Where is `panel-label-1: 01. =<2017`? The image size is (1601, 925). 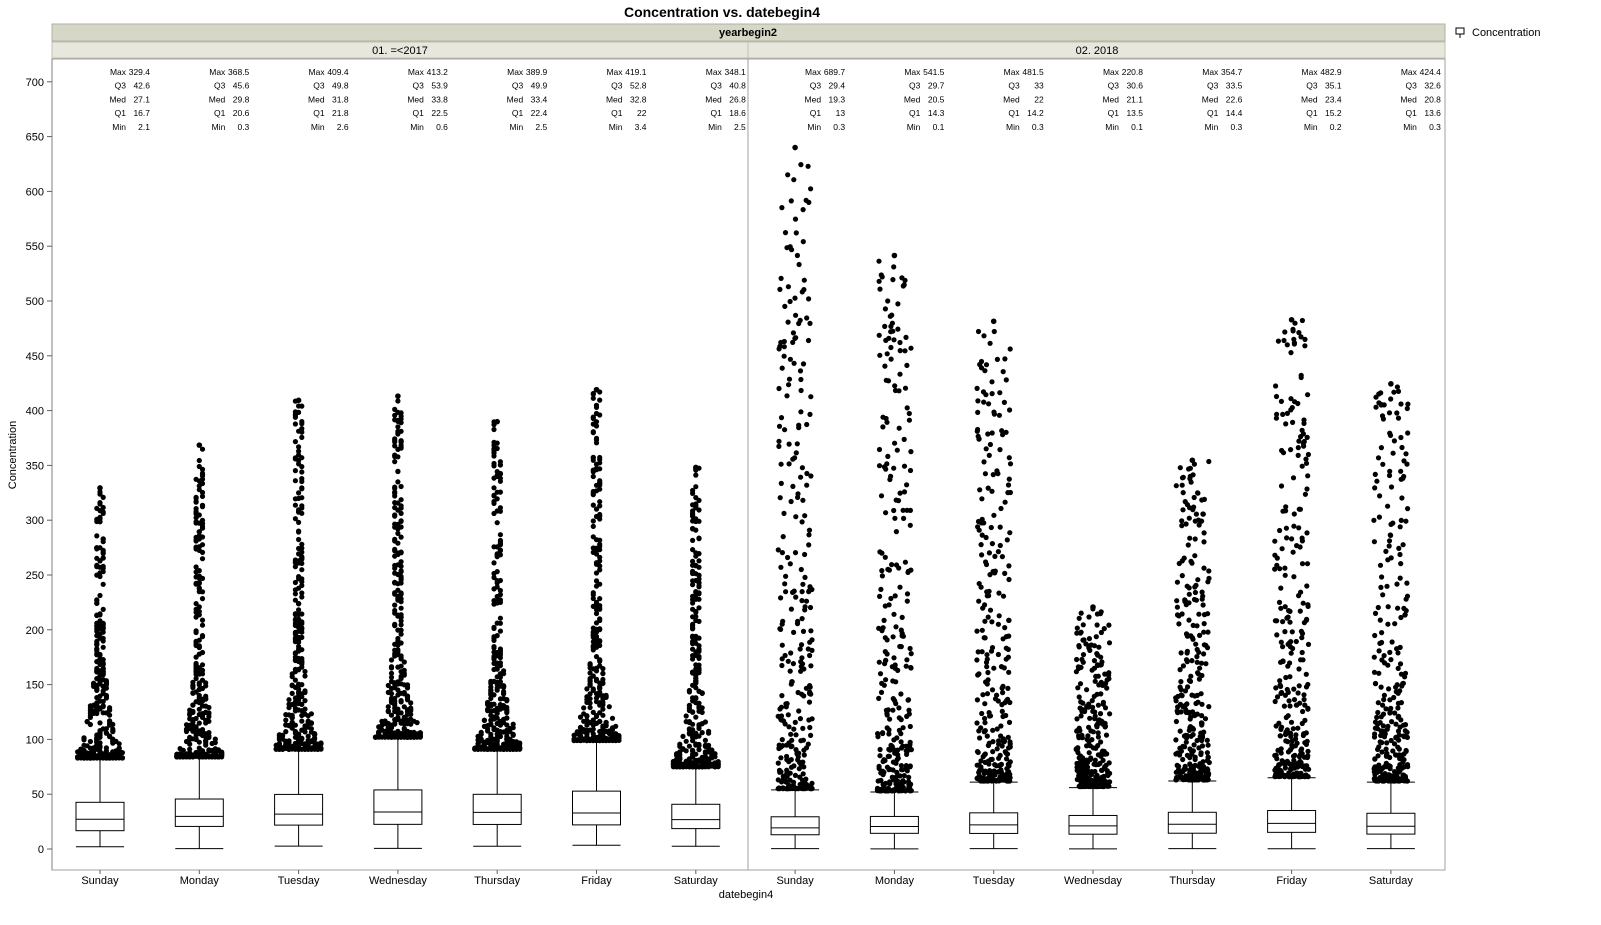 panel-label-1: 01. =<2017 is located at coordinates (400, 51).